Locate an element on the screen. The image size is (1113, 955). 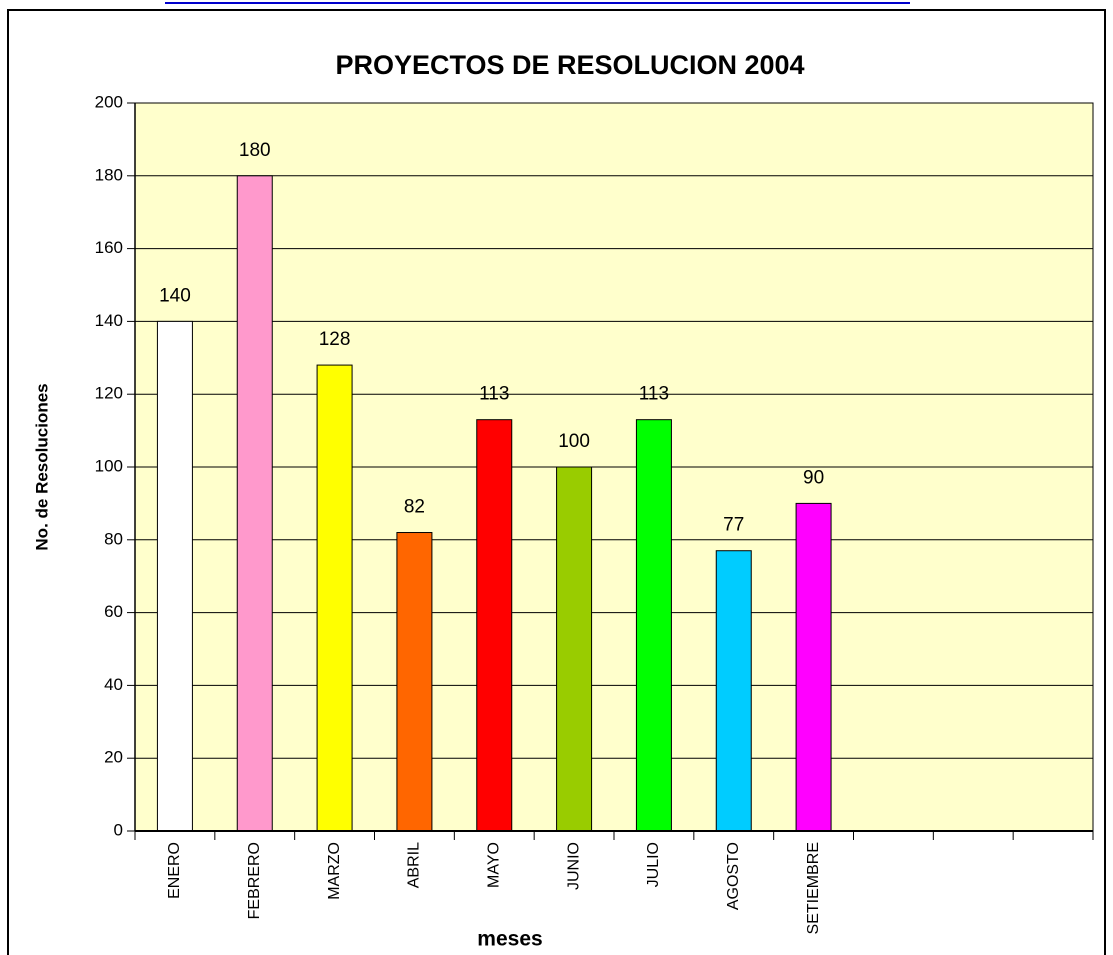
y-tick-label: 200 is located at coordinates (109, 101).